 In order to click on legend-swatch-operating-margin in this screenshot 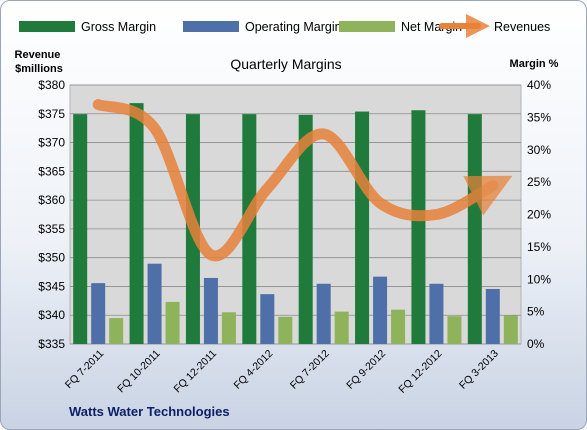, I will do `click(211, 26)`.